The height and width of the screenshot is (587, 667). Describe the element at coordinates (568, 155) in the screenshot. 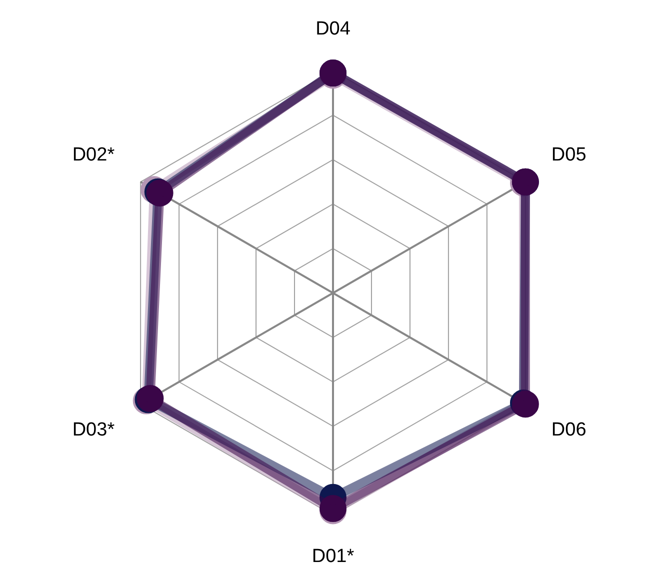

I see `spoke-label: D05` at that location.